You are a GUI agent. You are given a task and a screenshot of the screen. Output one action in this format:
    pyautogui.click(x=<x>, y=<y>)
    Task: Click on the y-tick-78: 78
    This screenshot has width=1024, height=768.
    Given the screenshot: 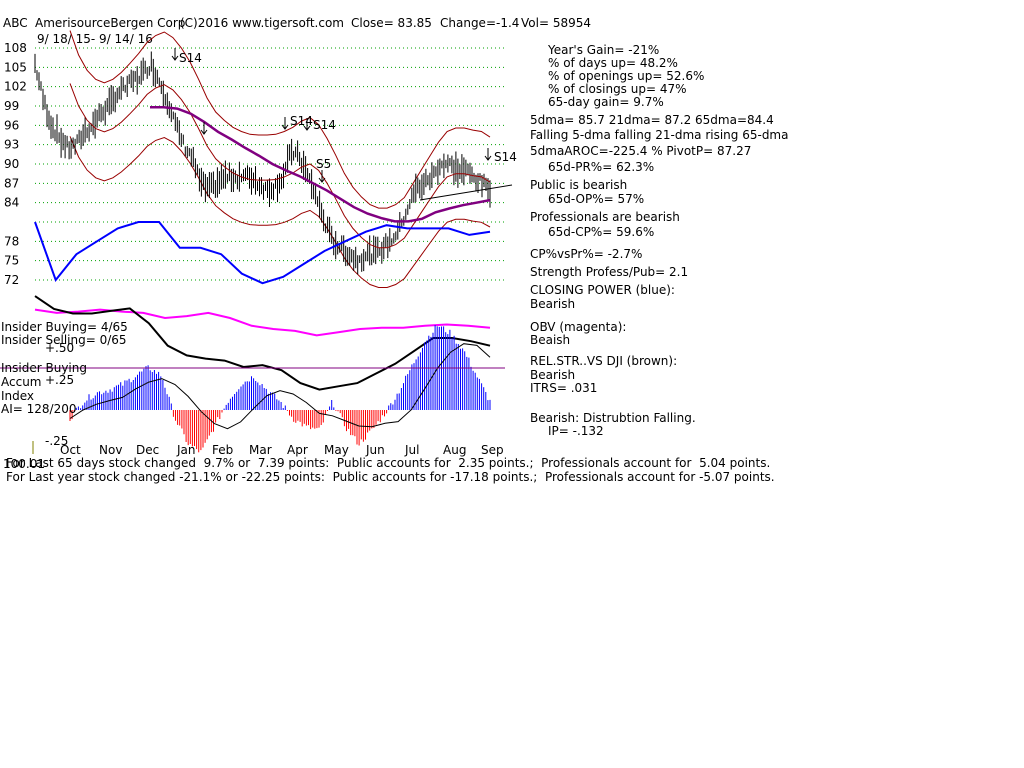 What is the action you would take?
    pyautogui.click(x=11, y=241)
    